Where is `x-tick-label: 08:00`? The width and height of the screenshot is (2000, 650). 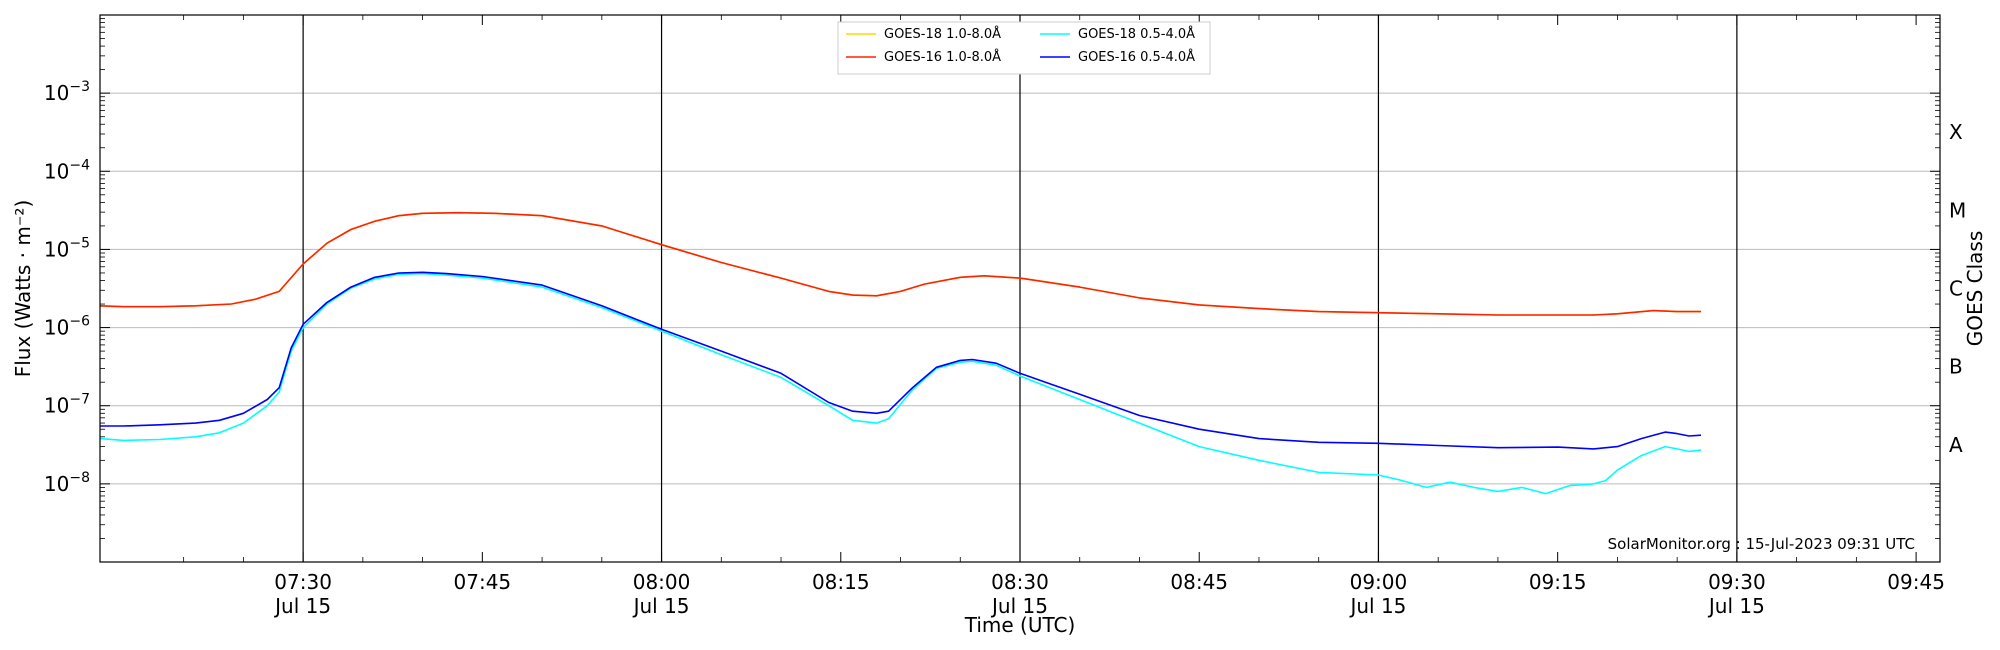 x-tick-label: 08:00 is located at coordinates (662, 582).